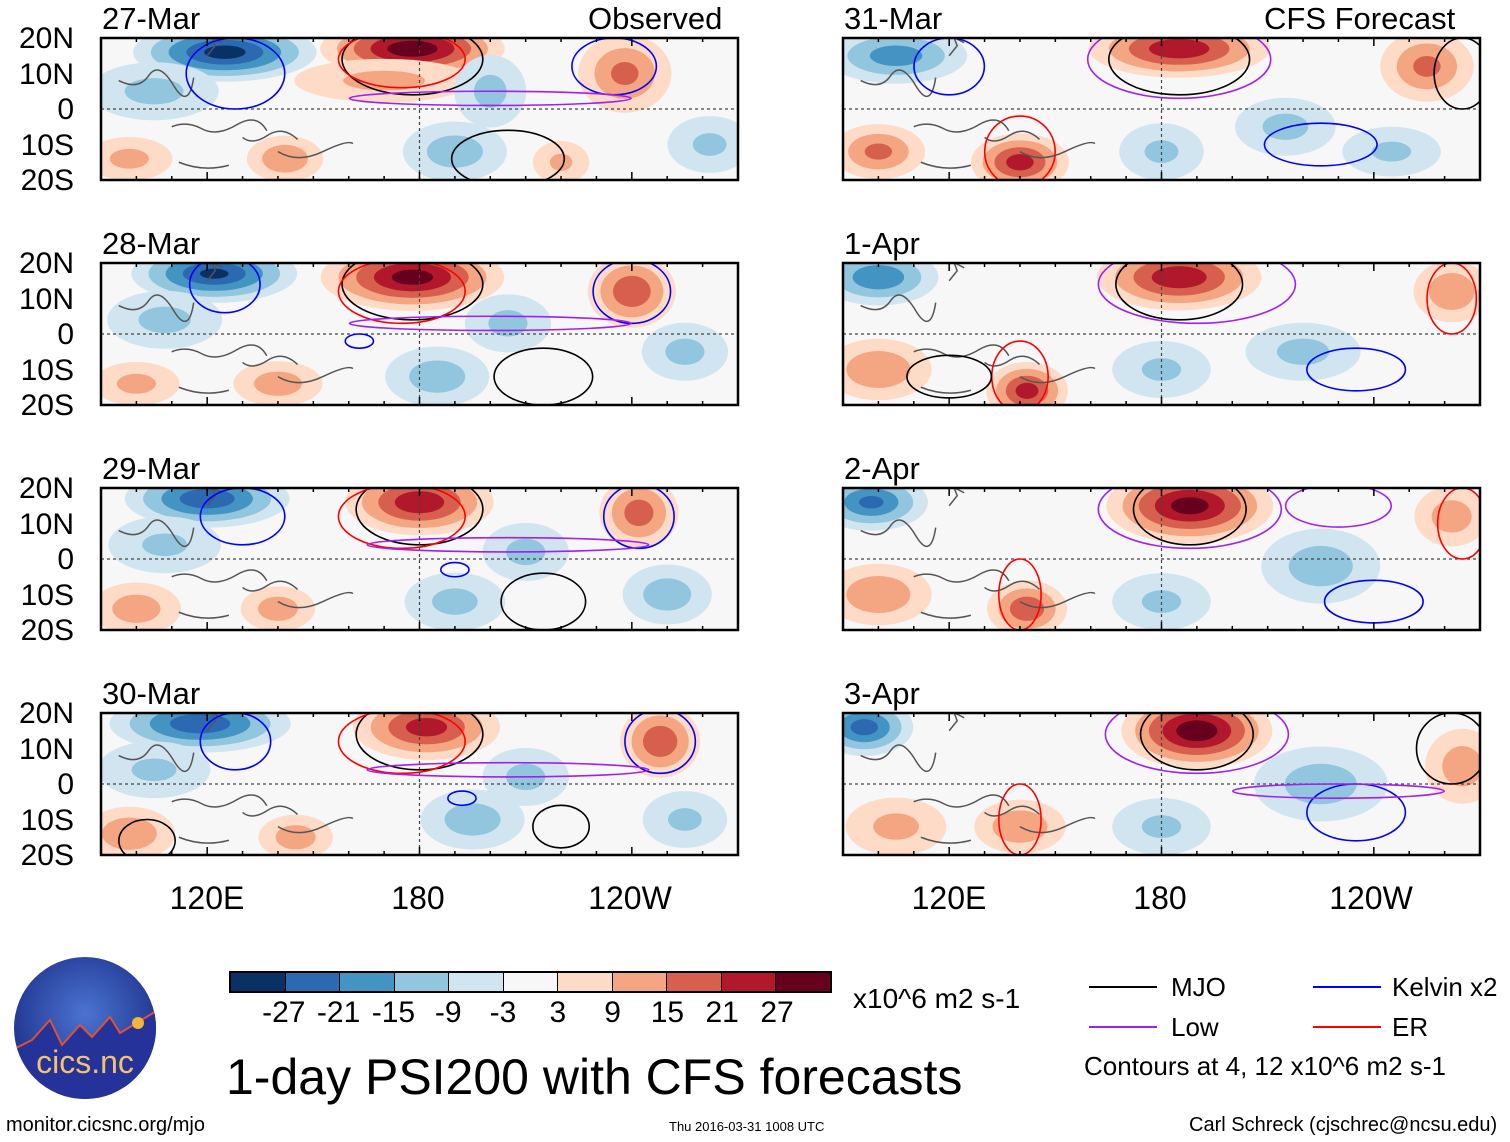 The height and width of the screenshot is (1142, 1510). I want to click on panel-date: 29-Mar, so click(151, 468).